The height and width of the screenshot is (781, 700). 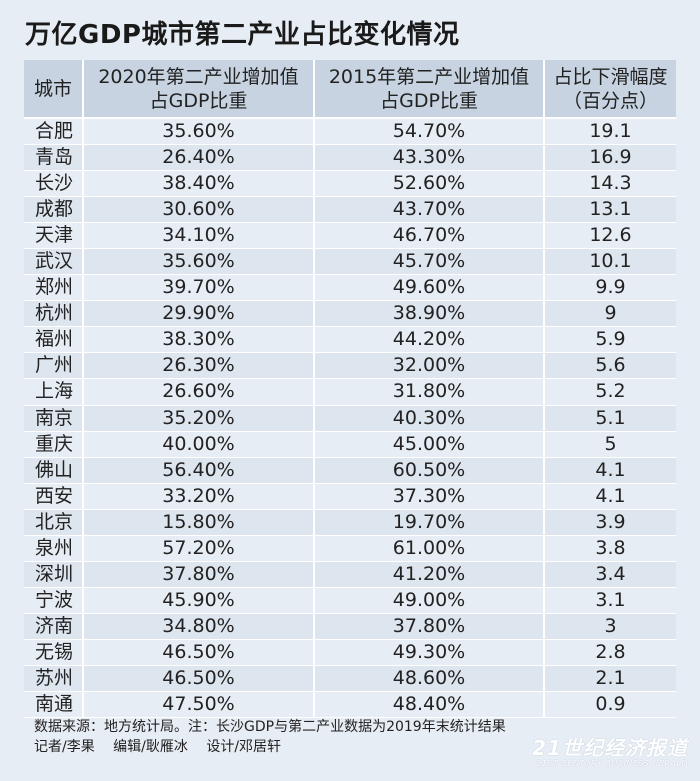 I want to click on cell-2015: 43.30%, so click(x=429, y=158).